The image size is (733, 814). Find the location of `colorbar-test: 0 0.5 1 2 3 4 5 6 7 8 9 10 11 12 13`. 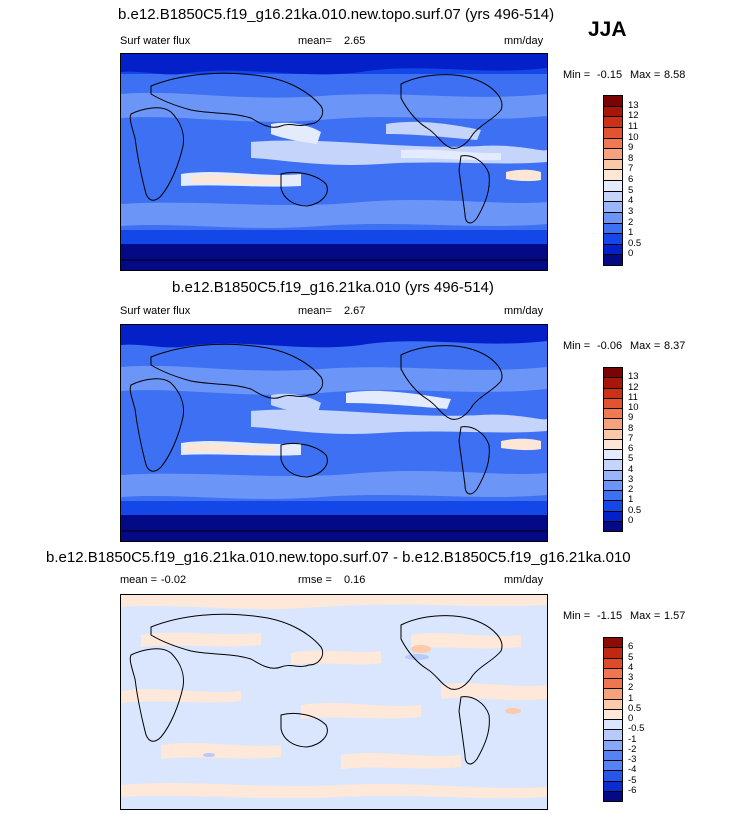

colorbar-test: 0 0.5 1 2 3 4 5 6 7 8 9 10 11 12 13 is located at coordinates (633, 180).